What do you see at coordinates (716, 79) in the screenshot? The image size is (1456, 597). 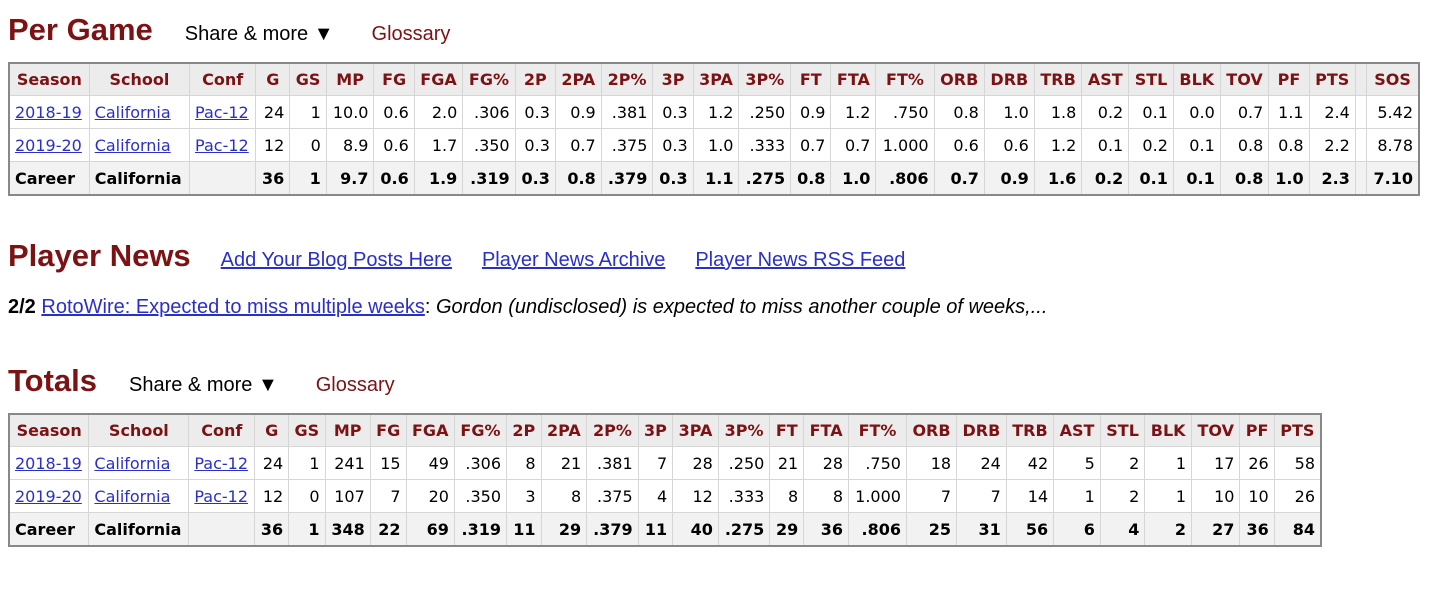 I see `per-game-col-header: 3PA` at bounding box center [716, 79].